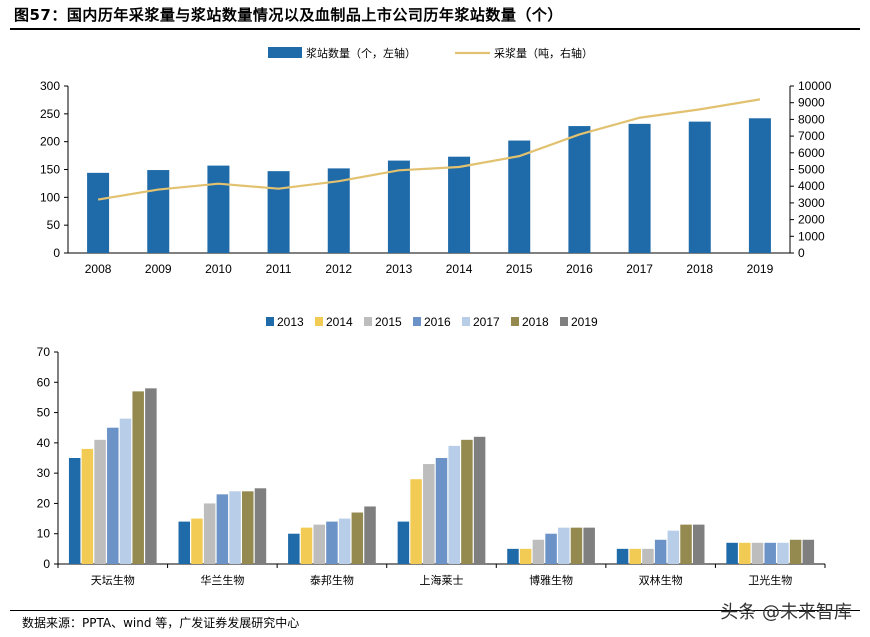  Describe the element at coordinates (161, 623) in the screenshot. I see `source-note: 数据来源：PPTA、wind 等，广发证券发展研究中心` at that location.